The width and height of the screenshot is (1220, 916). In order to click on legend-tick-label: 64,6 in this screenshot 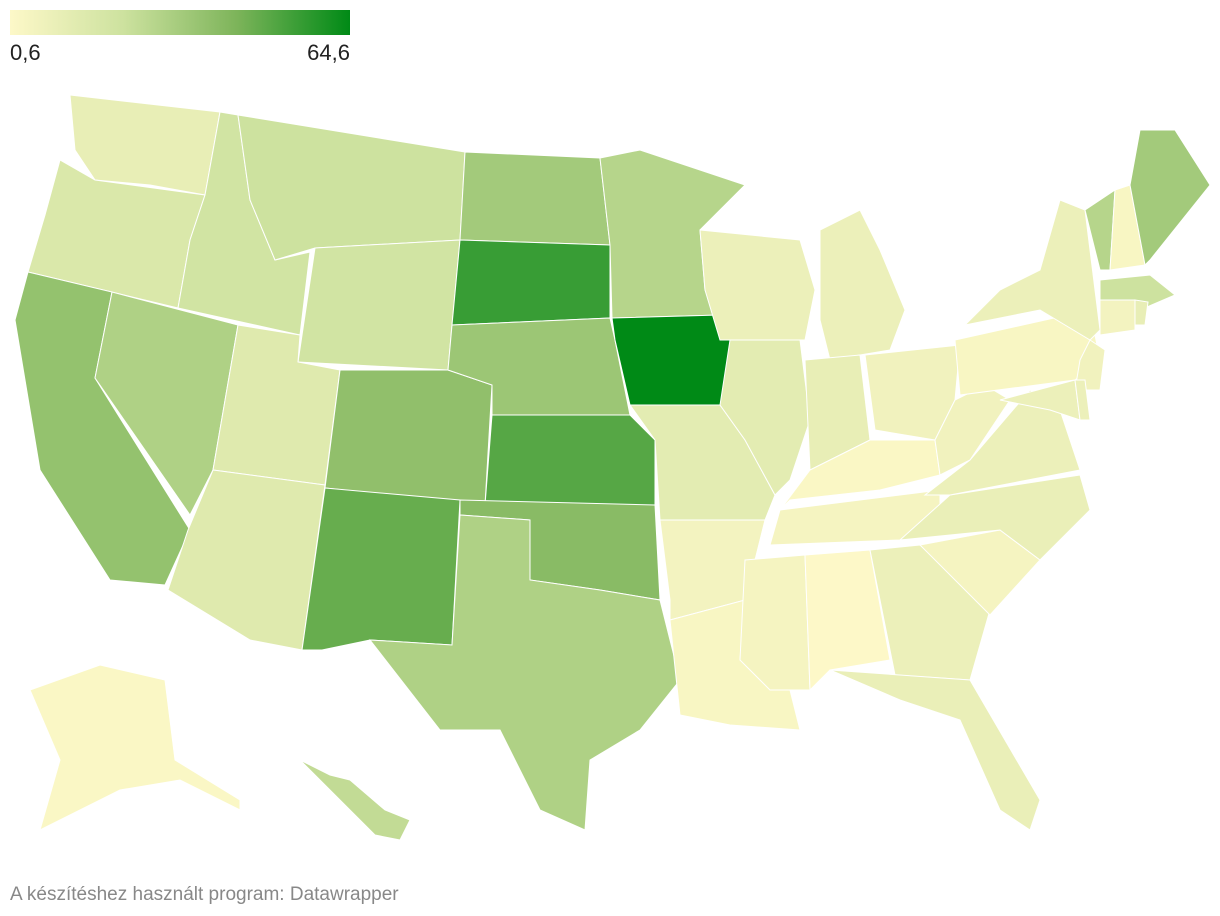, I will do `click(328, 52)`.